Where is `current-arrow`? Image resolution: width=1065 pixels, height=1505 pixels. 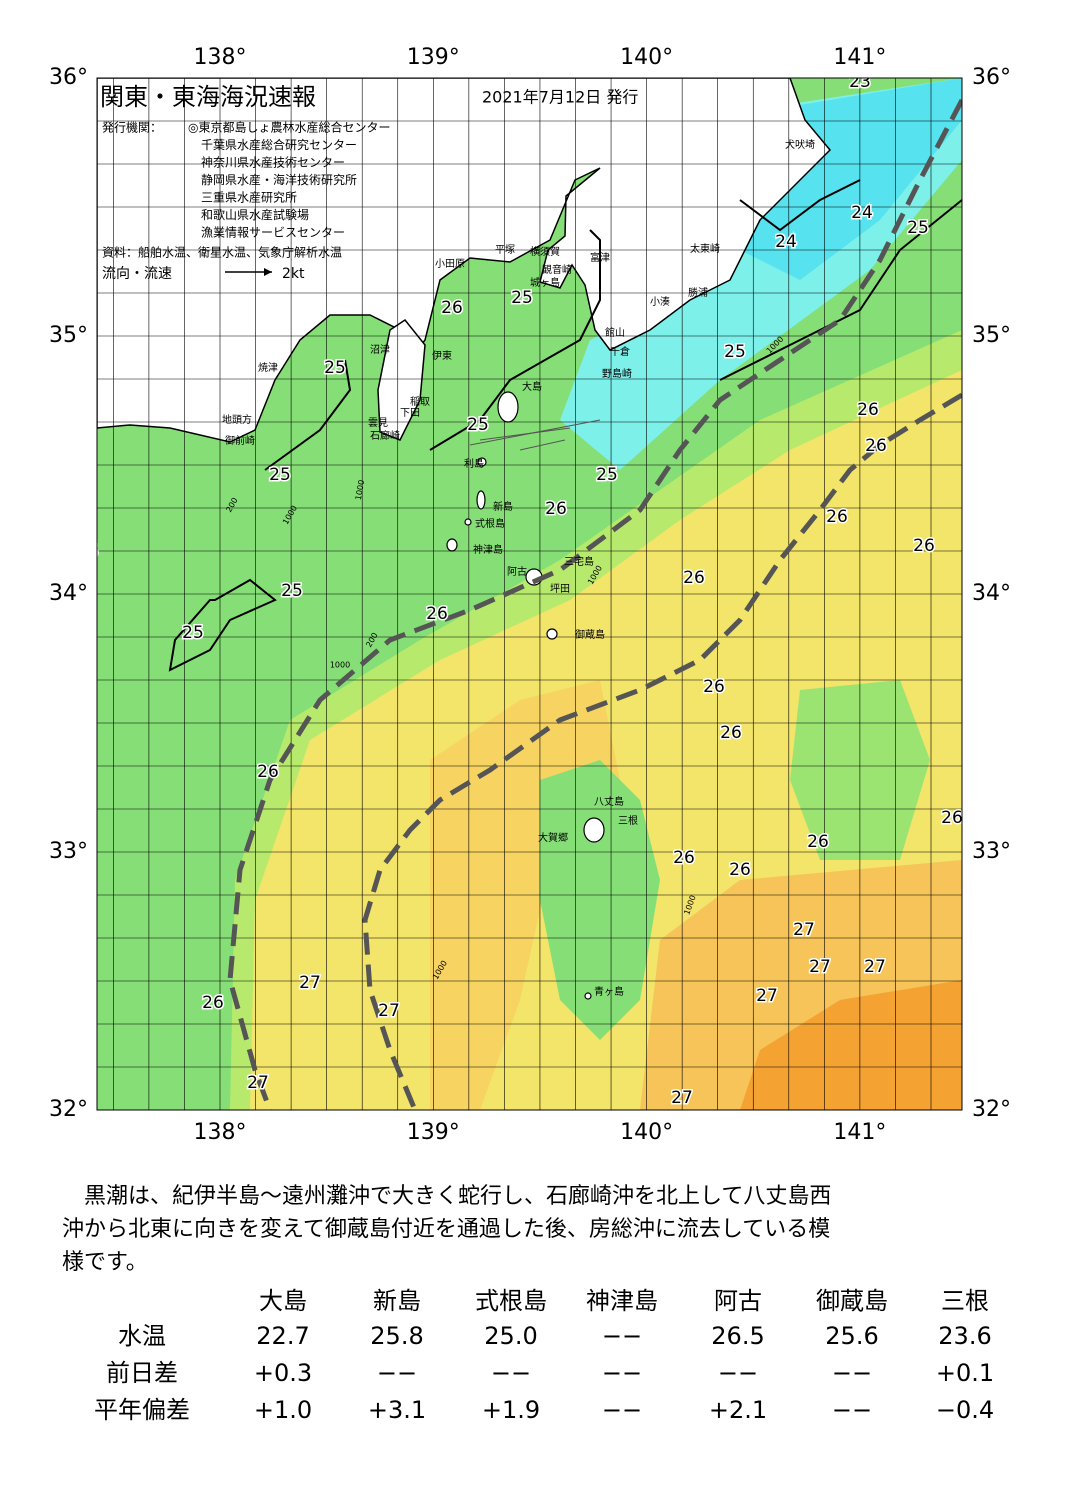 current-arrow is located at coordinates (525, 434).